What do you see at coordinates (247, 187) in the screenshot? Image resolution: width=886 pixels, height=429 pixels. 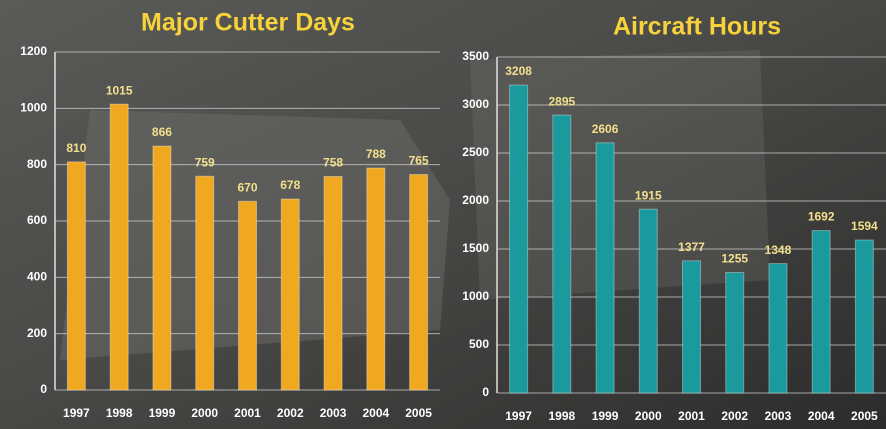 I see `data-label: 670` at bounding box center [247, 187].